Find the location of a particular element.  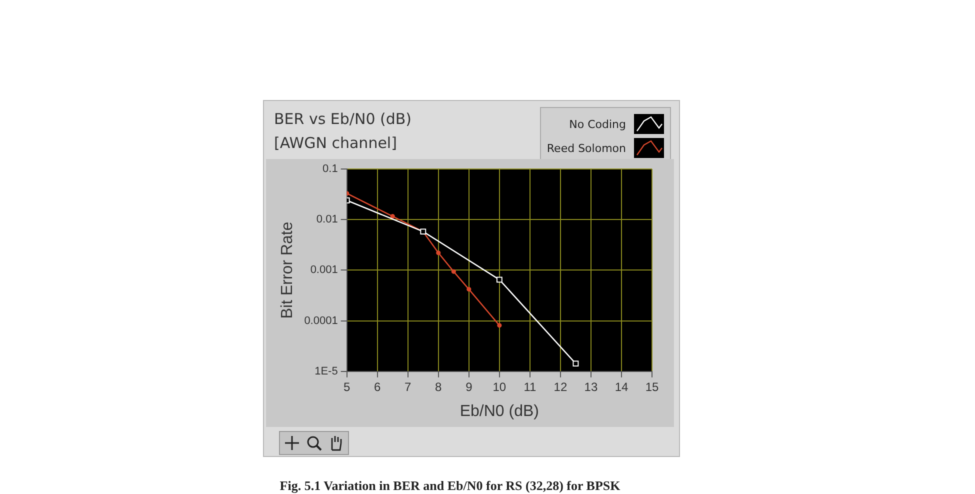

legend-label: No Coding is located at coordinates (597, 124).